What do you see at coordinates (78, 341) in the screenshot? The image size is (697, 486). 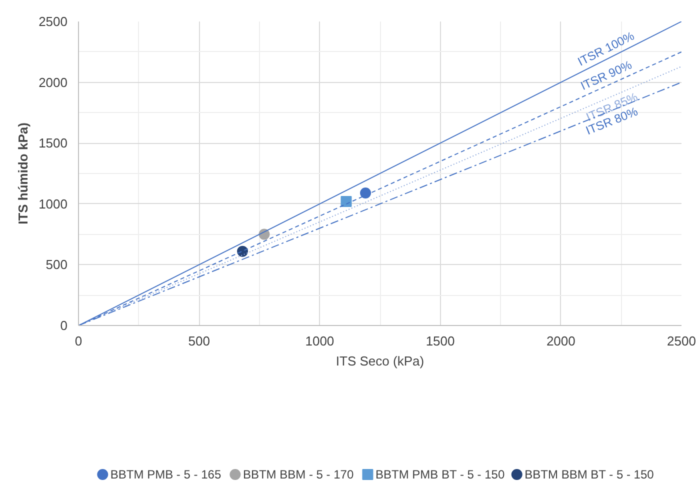 I see `x-tick-label: 0` at bounding box center [78, 341].